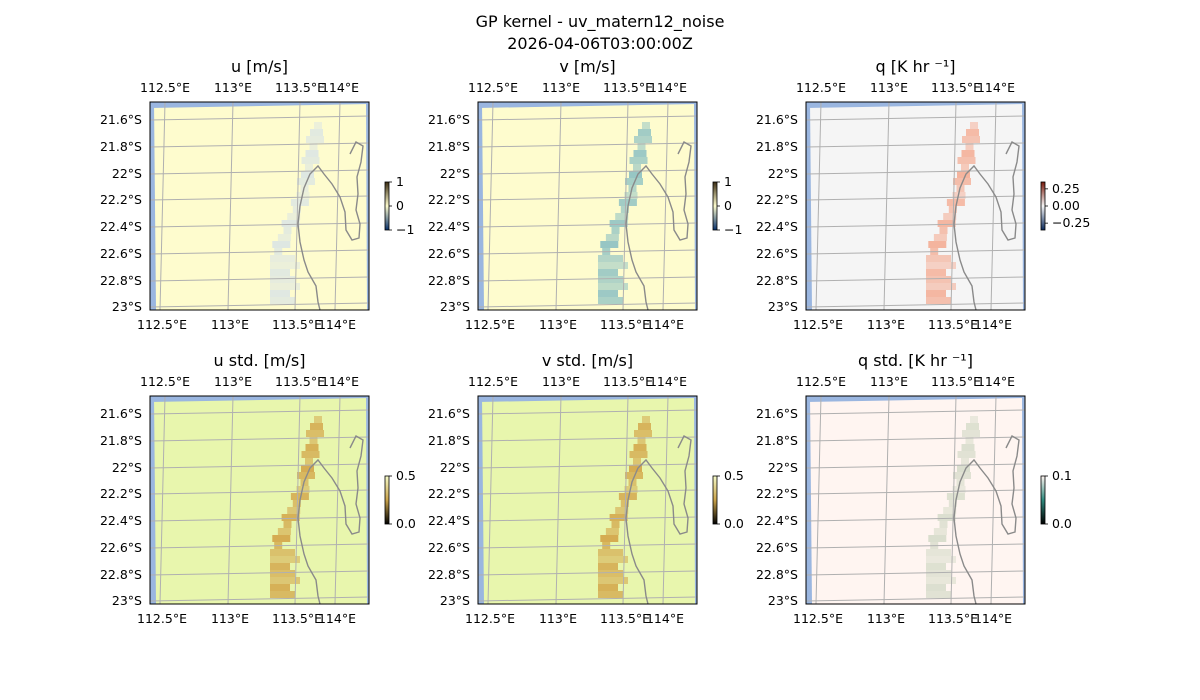 Image resolution: width=1200 pixels, height=700 pixels. I want to click on colorbar-tick-label: −1, so click(405, 229).